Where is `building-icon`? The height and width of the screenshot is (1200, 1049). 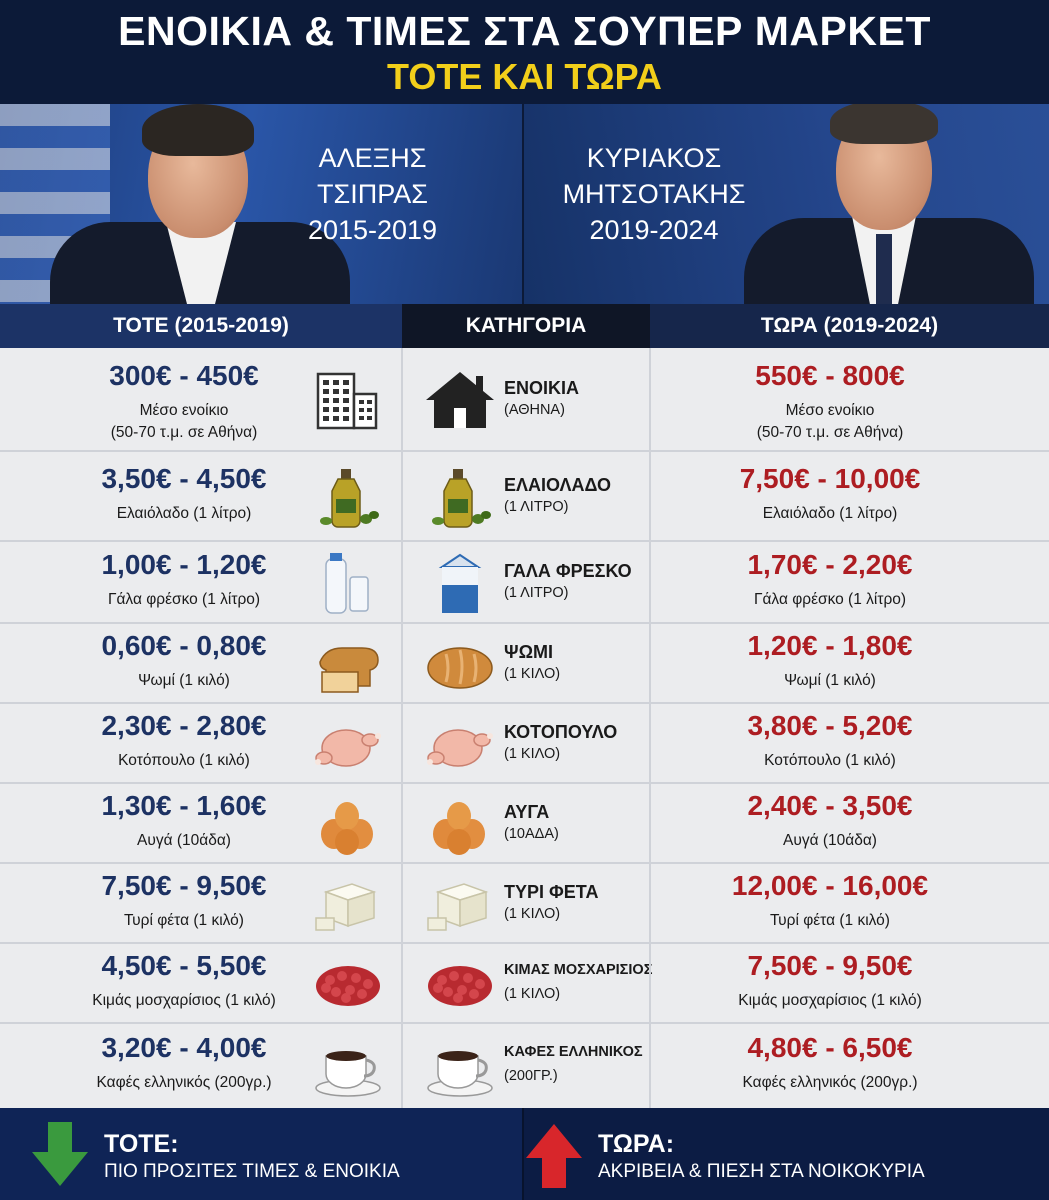
building-icon is located at coordinates (347, 401).